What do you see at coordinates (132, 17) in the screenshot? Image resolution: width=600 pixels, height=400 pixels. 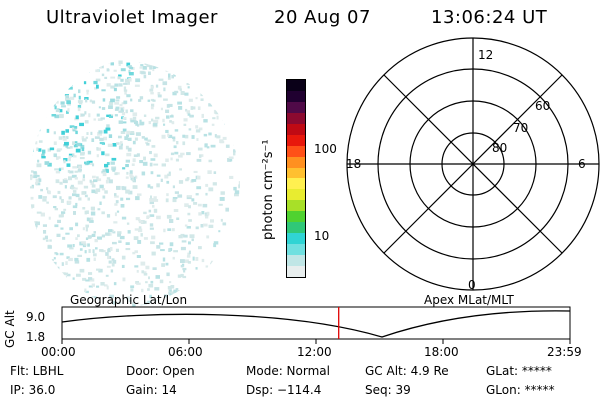 I see `instrument-title: Ultraviolet Imager` at bounding box center [132, 17].